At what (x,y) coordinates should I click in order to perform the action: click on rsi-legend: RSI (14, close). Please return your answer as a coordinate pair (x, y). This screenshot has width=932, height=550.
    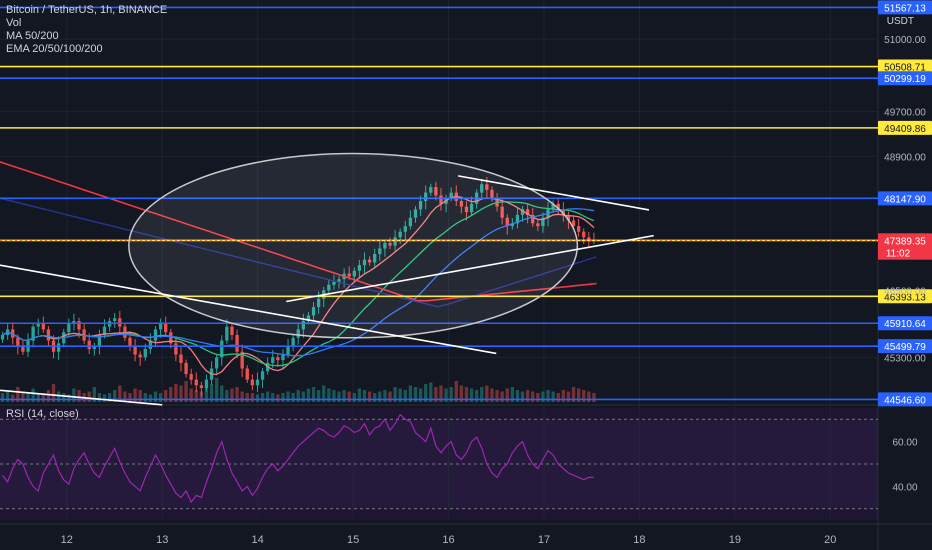
    Looking at the image, I should click on (42, 414).